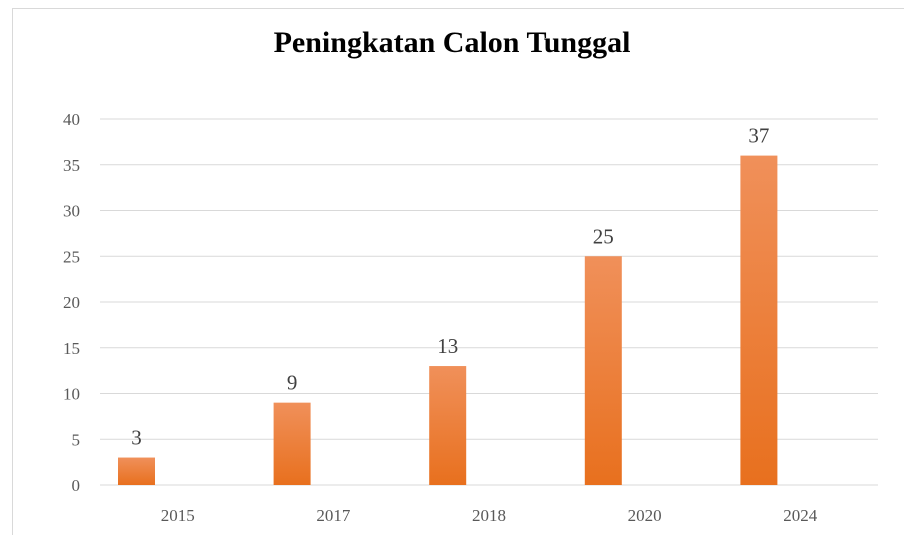 Image resolution: width=904 pixels, height=535 pixels. I want to click on y-tick-label: 20, so click(71, 302).